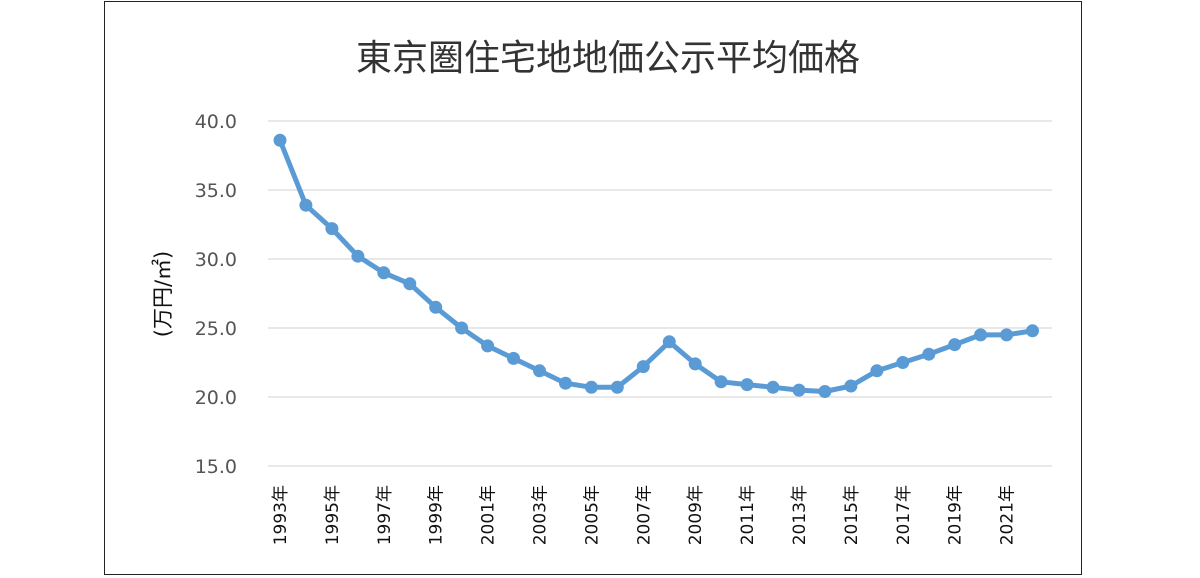 This screenshot has width=1200, height=578. Describe the element at coordinates (216, 260) in the screenshot. I see `y-tick-label: 30.0` at that location.